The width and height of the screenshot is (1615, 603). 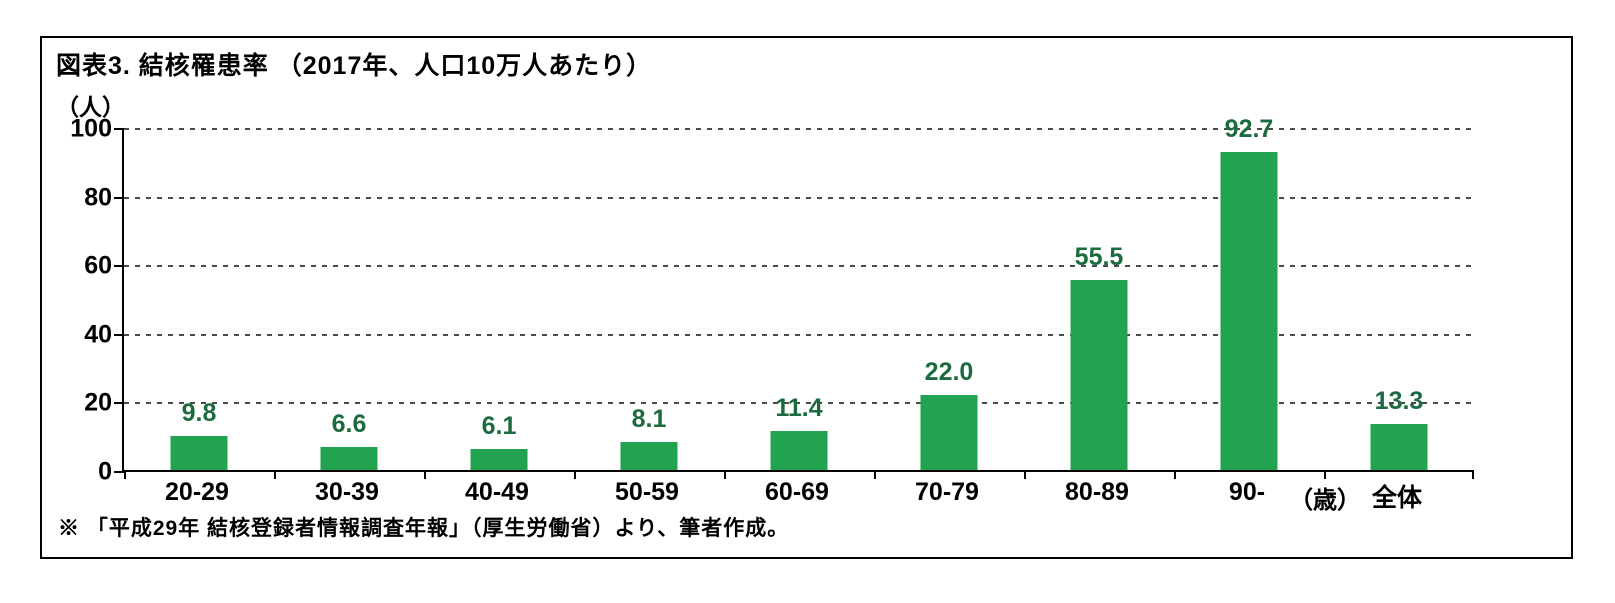 What do you see at coordinates (947, 492) in the screenshot?
I see `x-axis-label: 70-79` at bounding box center [947, 492].